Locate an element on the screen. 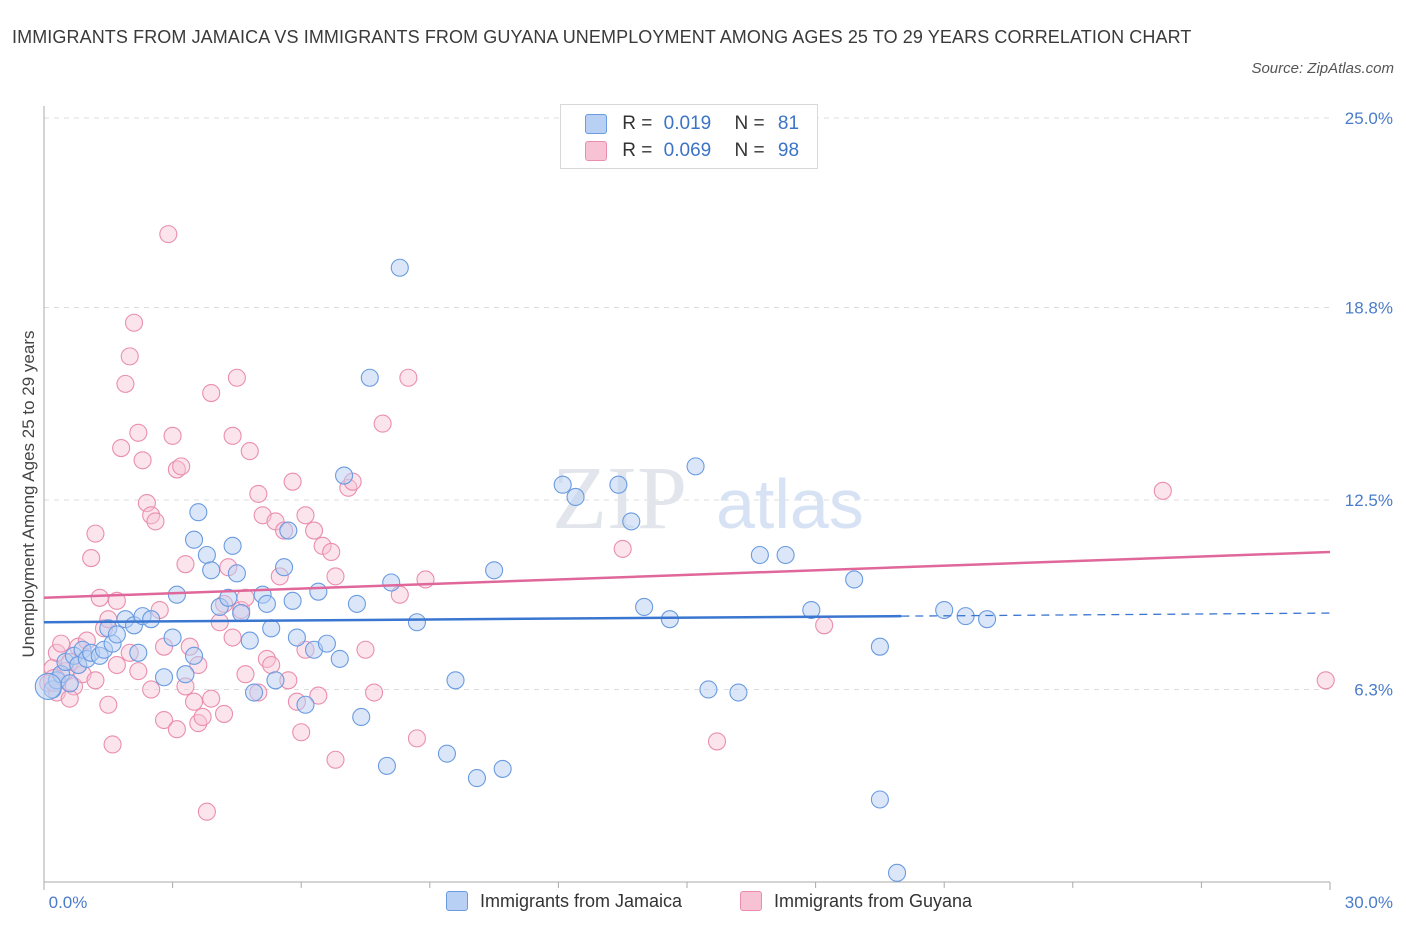 The width and height of the screenshot is (1406, 930). legend-row-guyana: R = 0.069 N = 98 is located at coordinates (692, 153).